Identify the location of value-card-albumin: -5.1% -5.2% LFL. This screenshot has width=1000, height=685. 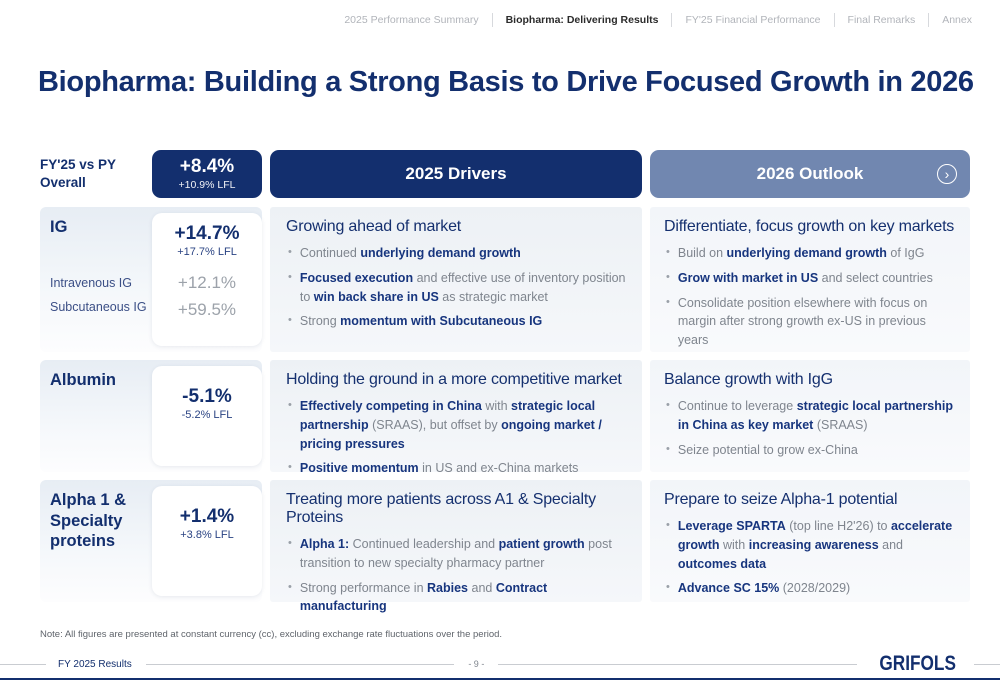
(207, 416).